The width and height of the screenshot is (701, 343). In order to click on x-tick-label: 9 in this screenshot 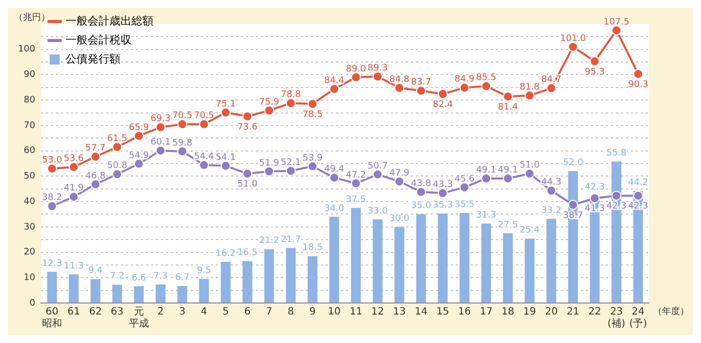, I will do `click(312, 312)`.